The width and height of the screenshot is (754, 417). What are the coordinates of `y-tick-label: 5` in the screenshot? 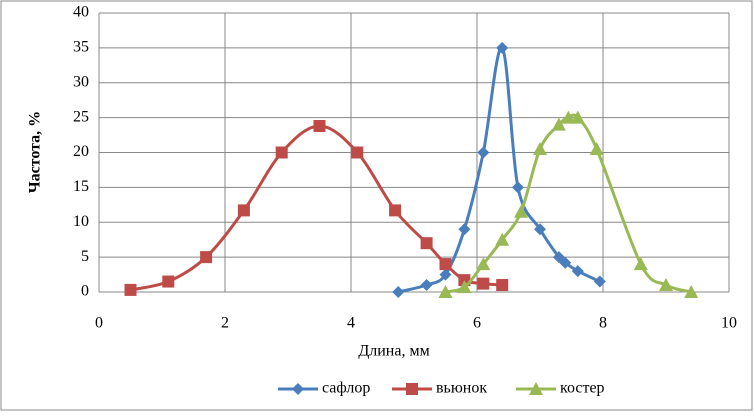 It's located at (85, 256).